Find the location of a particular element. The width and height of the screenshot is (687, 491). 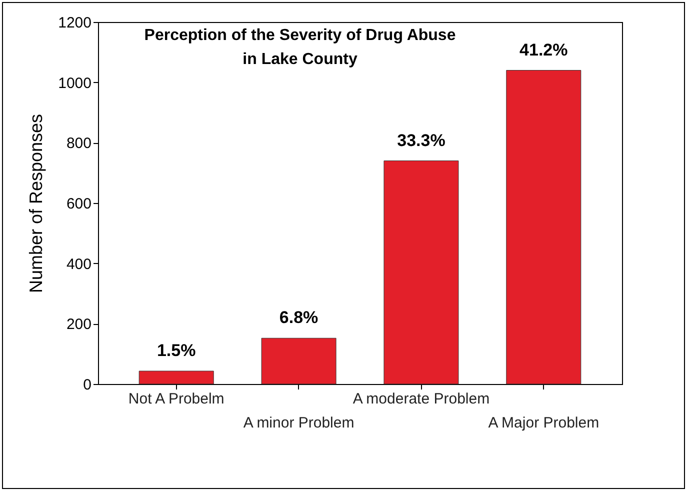

annotation: 1.5% is located at coordinates (176, 350).